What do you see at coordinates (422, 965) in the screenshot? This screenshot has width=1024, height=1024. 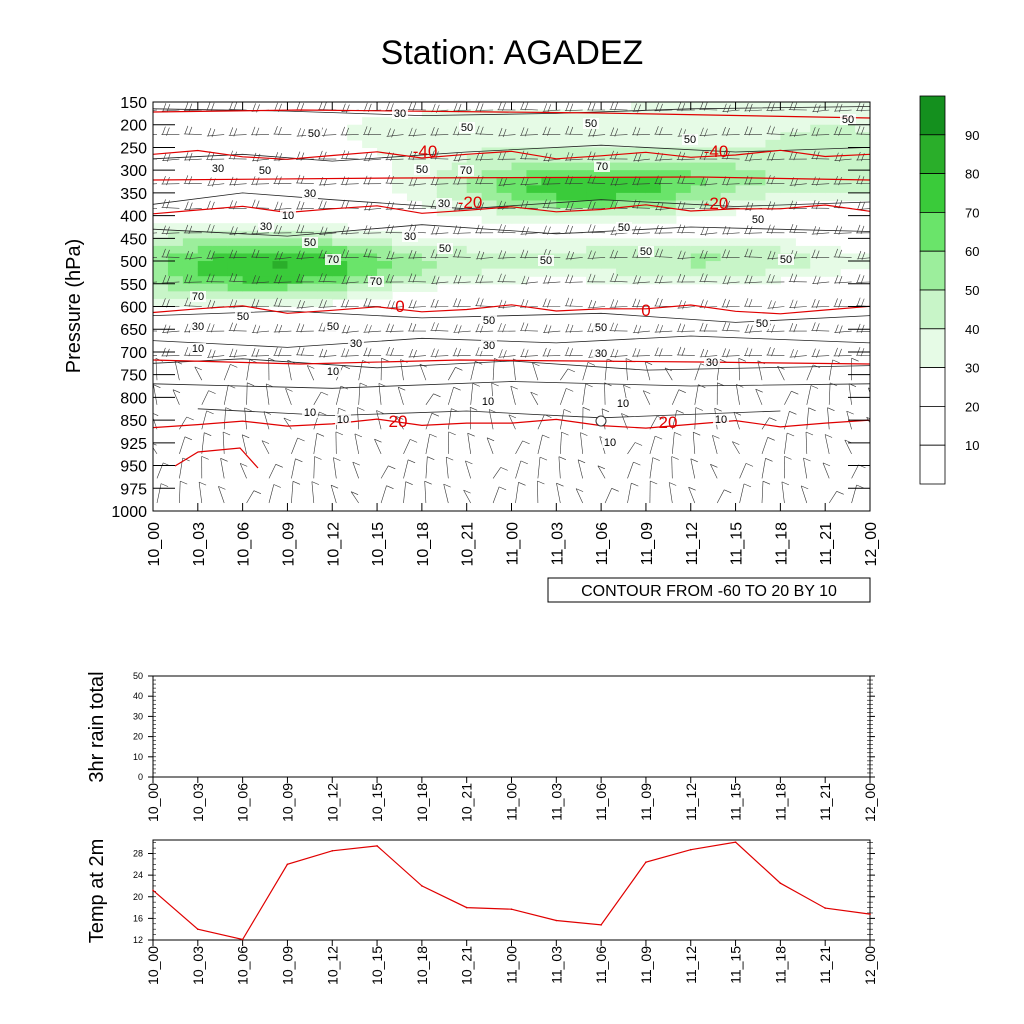 I see `temp-xtick-label: 10_18` at bounding box center [422, 965].